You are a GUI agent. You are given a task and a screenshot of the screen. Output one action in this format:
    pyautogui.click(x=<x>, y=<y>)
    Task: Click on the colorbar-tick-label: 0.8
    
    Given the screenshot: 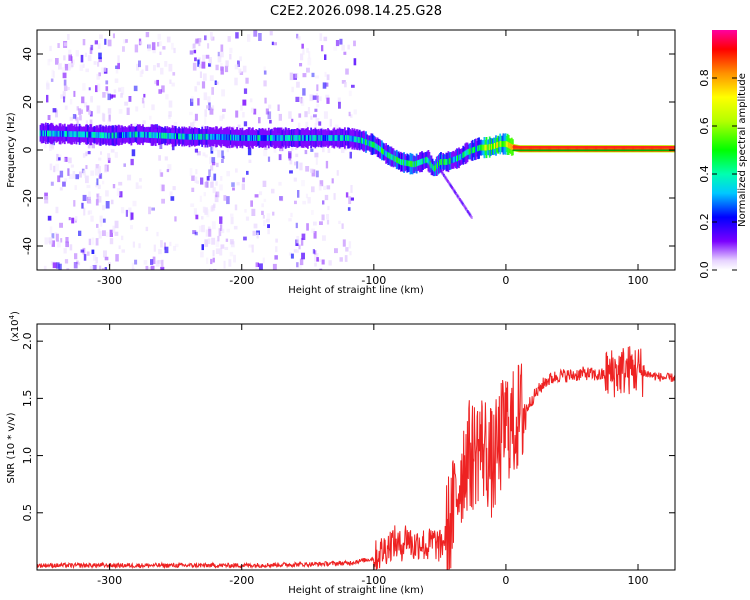 What is the action you would take?
    pyautogui.click(x=704, y=78)
    